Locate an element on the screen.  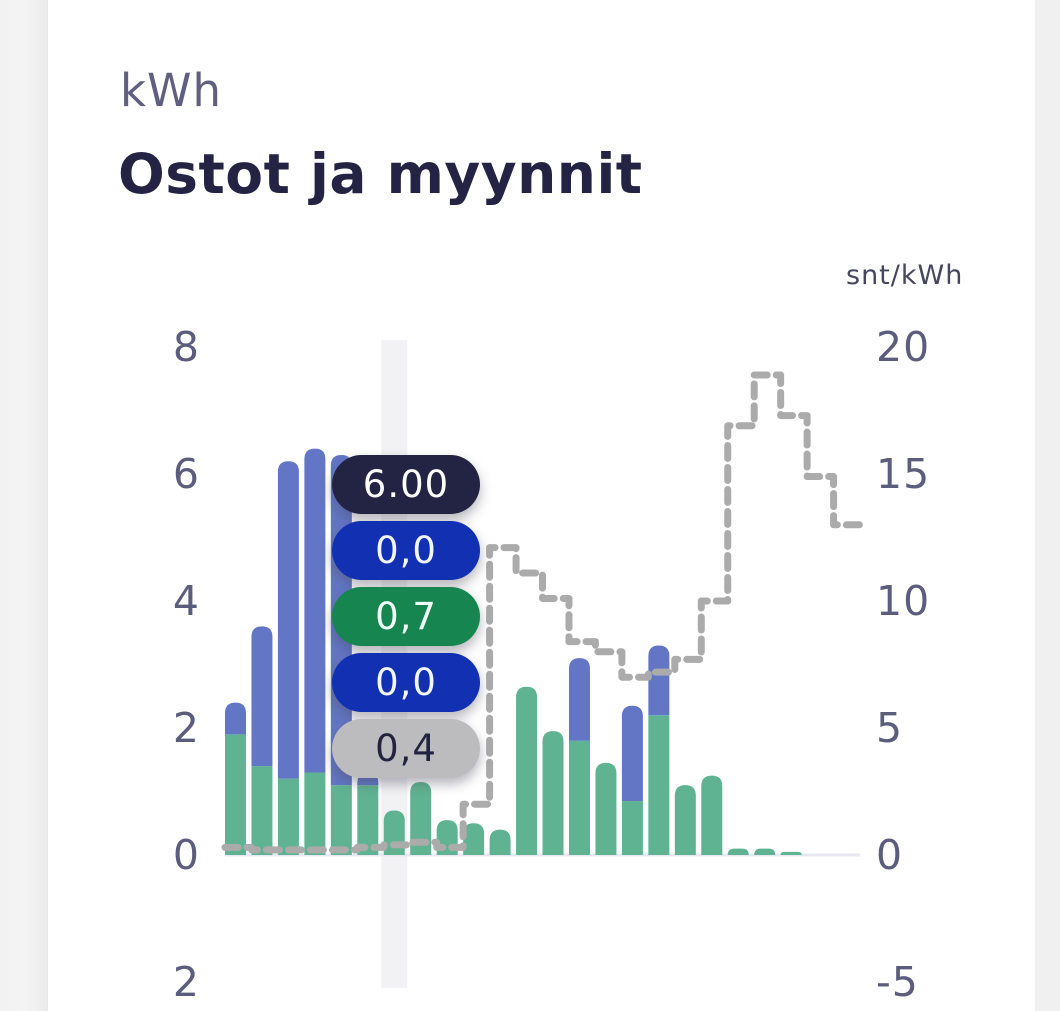
left-axis-tick: 8 is located at coordinates (186, 347).